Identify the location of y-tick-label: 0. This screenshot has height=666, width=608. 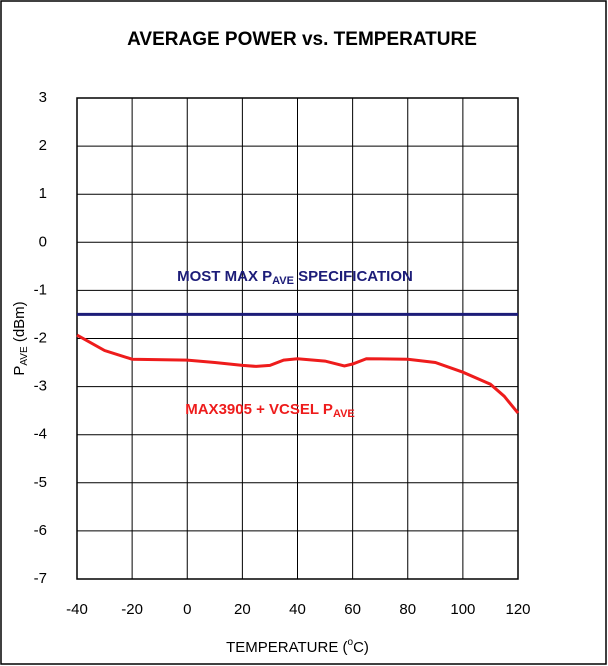
(43, 241).